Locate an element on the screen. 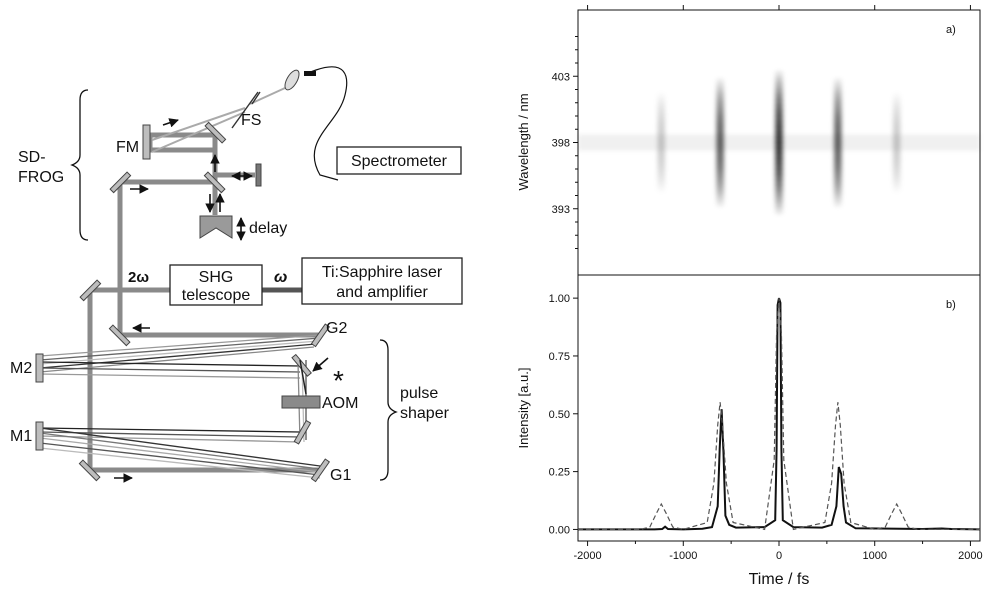 Image resolution: width=991 pixels, height=592 pixels. shaper-rays is located at coordinates (180, 406).